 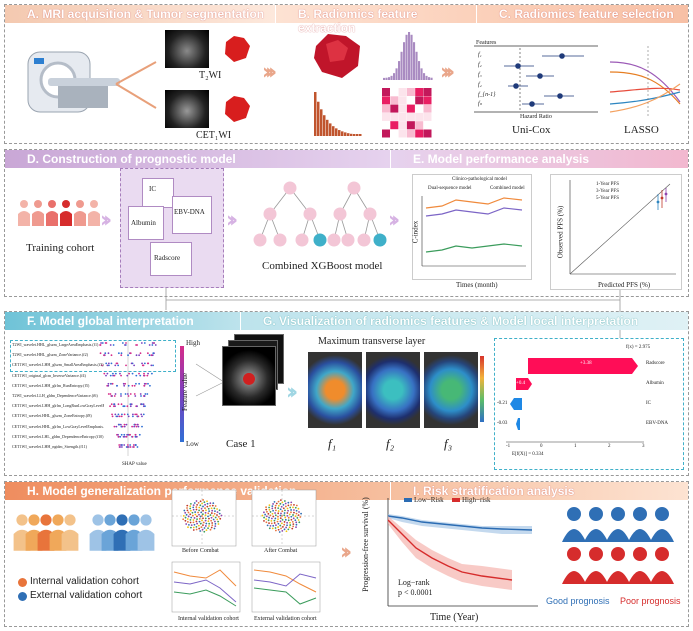 I want to click on forest-row-4: f₄, so click(x=480, y=85).